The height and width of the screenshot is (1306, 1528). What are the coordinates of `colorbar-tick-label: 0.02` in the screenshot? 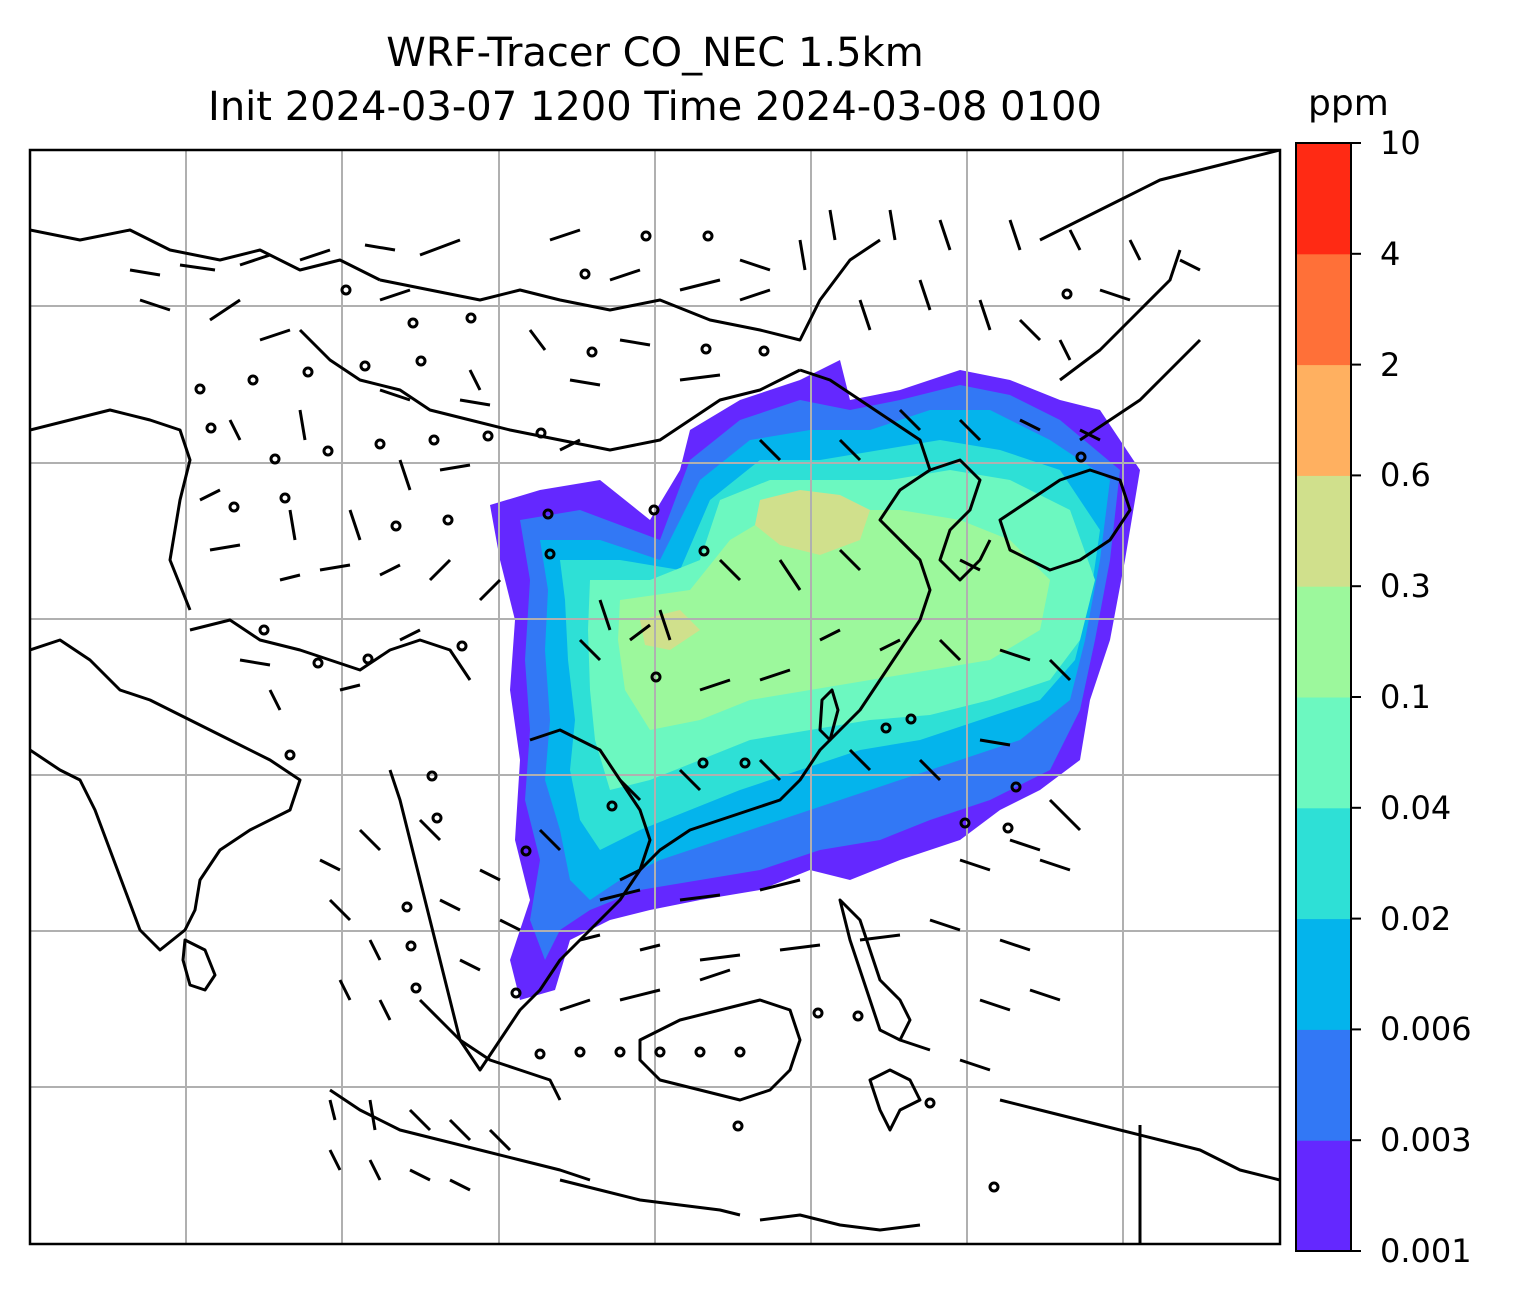 It's located at (1416, 918).